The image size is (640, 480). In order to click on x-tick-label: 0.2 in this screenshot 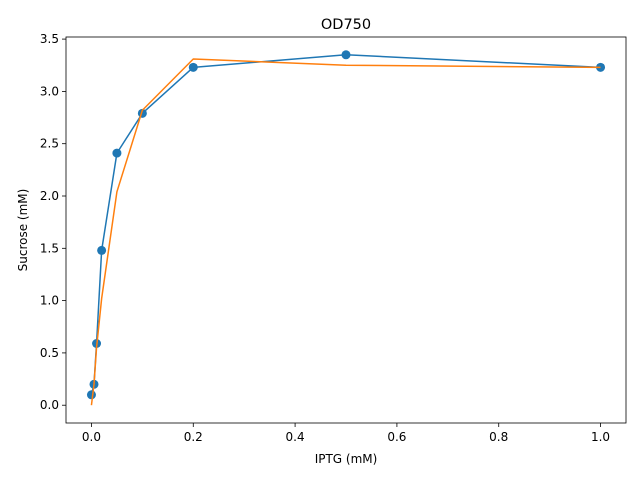, I will do `click(193, 437)`.